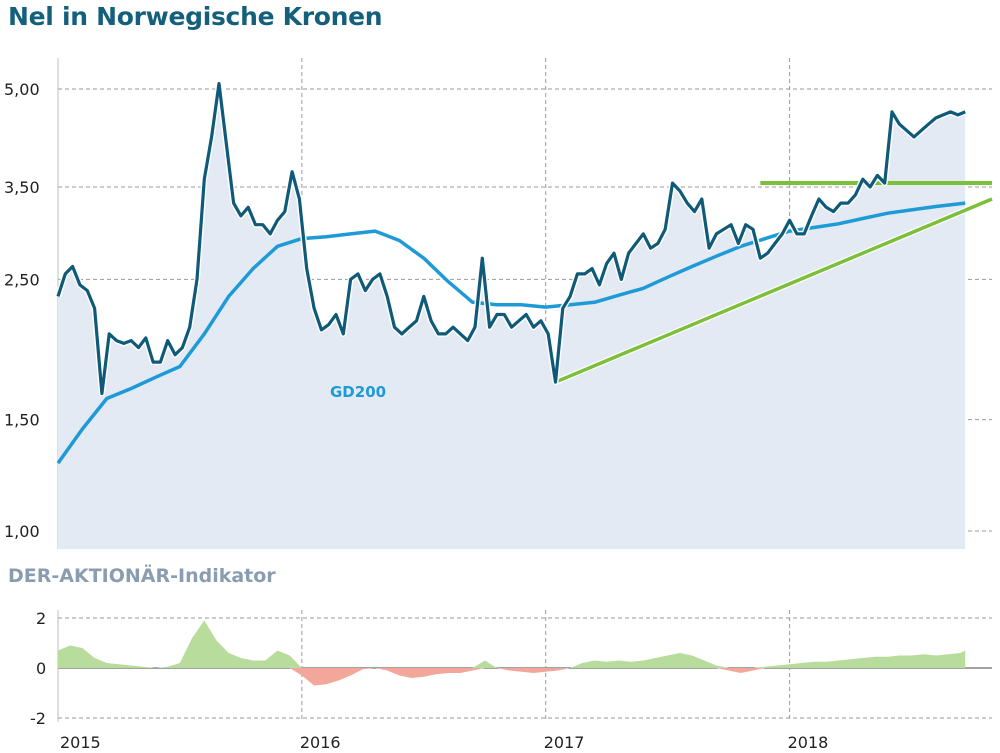 Image resolution: width=1000 pixels, height=753 pixels. Describe the element at coordinates (808, 742) in the screenshot. I see `x-tick-label: 2018` at that location.